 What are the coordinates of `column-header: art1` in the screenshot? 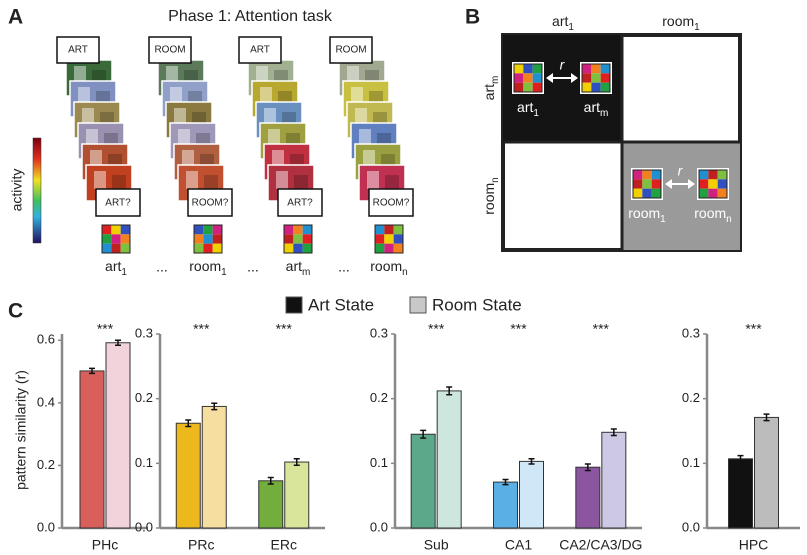 It's located at (563, 23).